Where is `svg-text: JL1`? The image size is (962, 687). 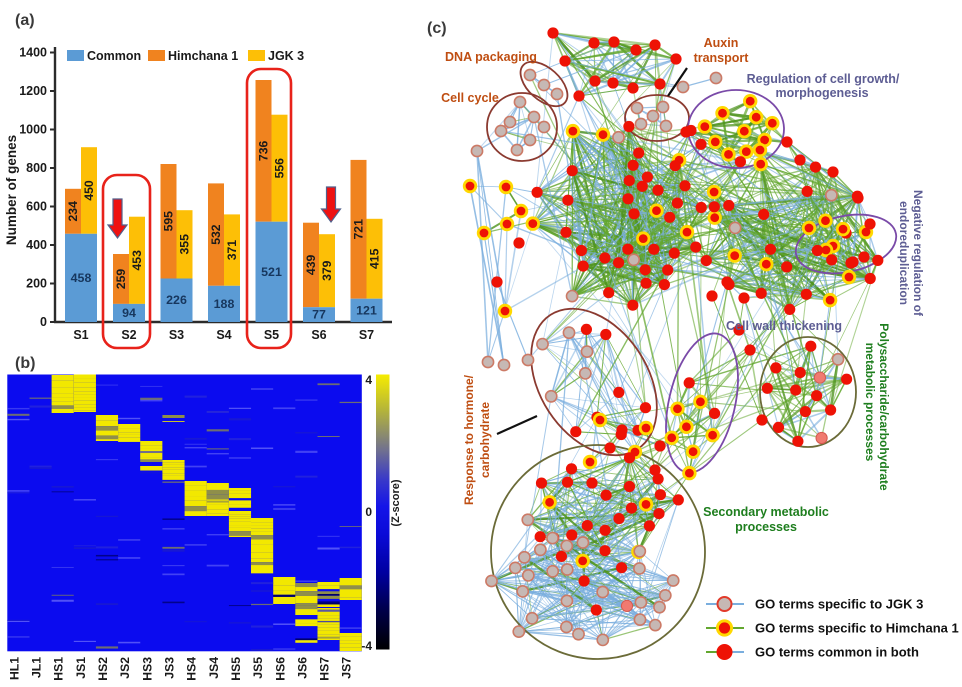
svg-text: JL1 is located at coordinates (37, 667).